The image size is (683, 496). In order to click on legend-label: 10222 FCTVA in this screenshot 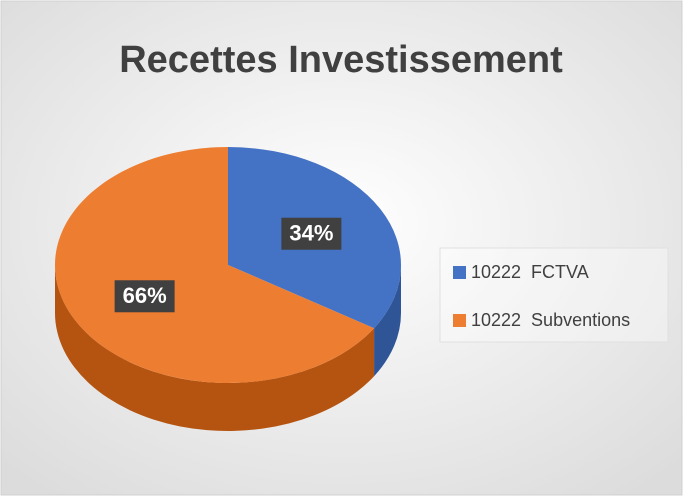, I will do `click(530, 272)`.